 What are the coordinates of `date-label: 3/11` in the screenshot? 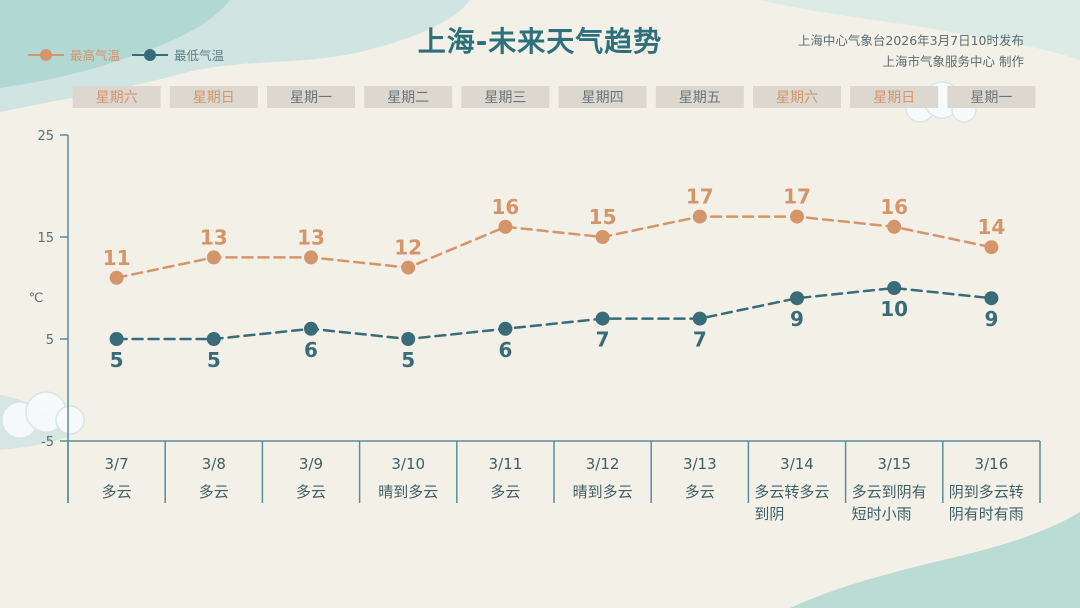 It's located at (506, 464).